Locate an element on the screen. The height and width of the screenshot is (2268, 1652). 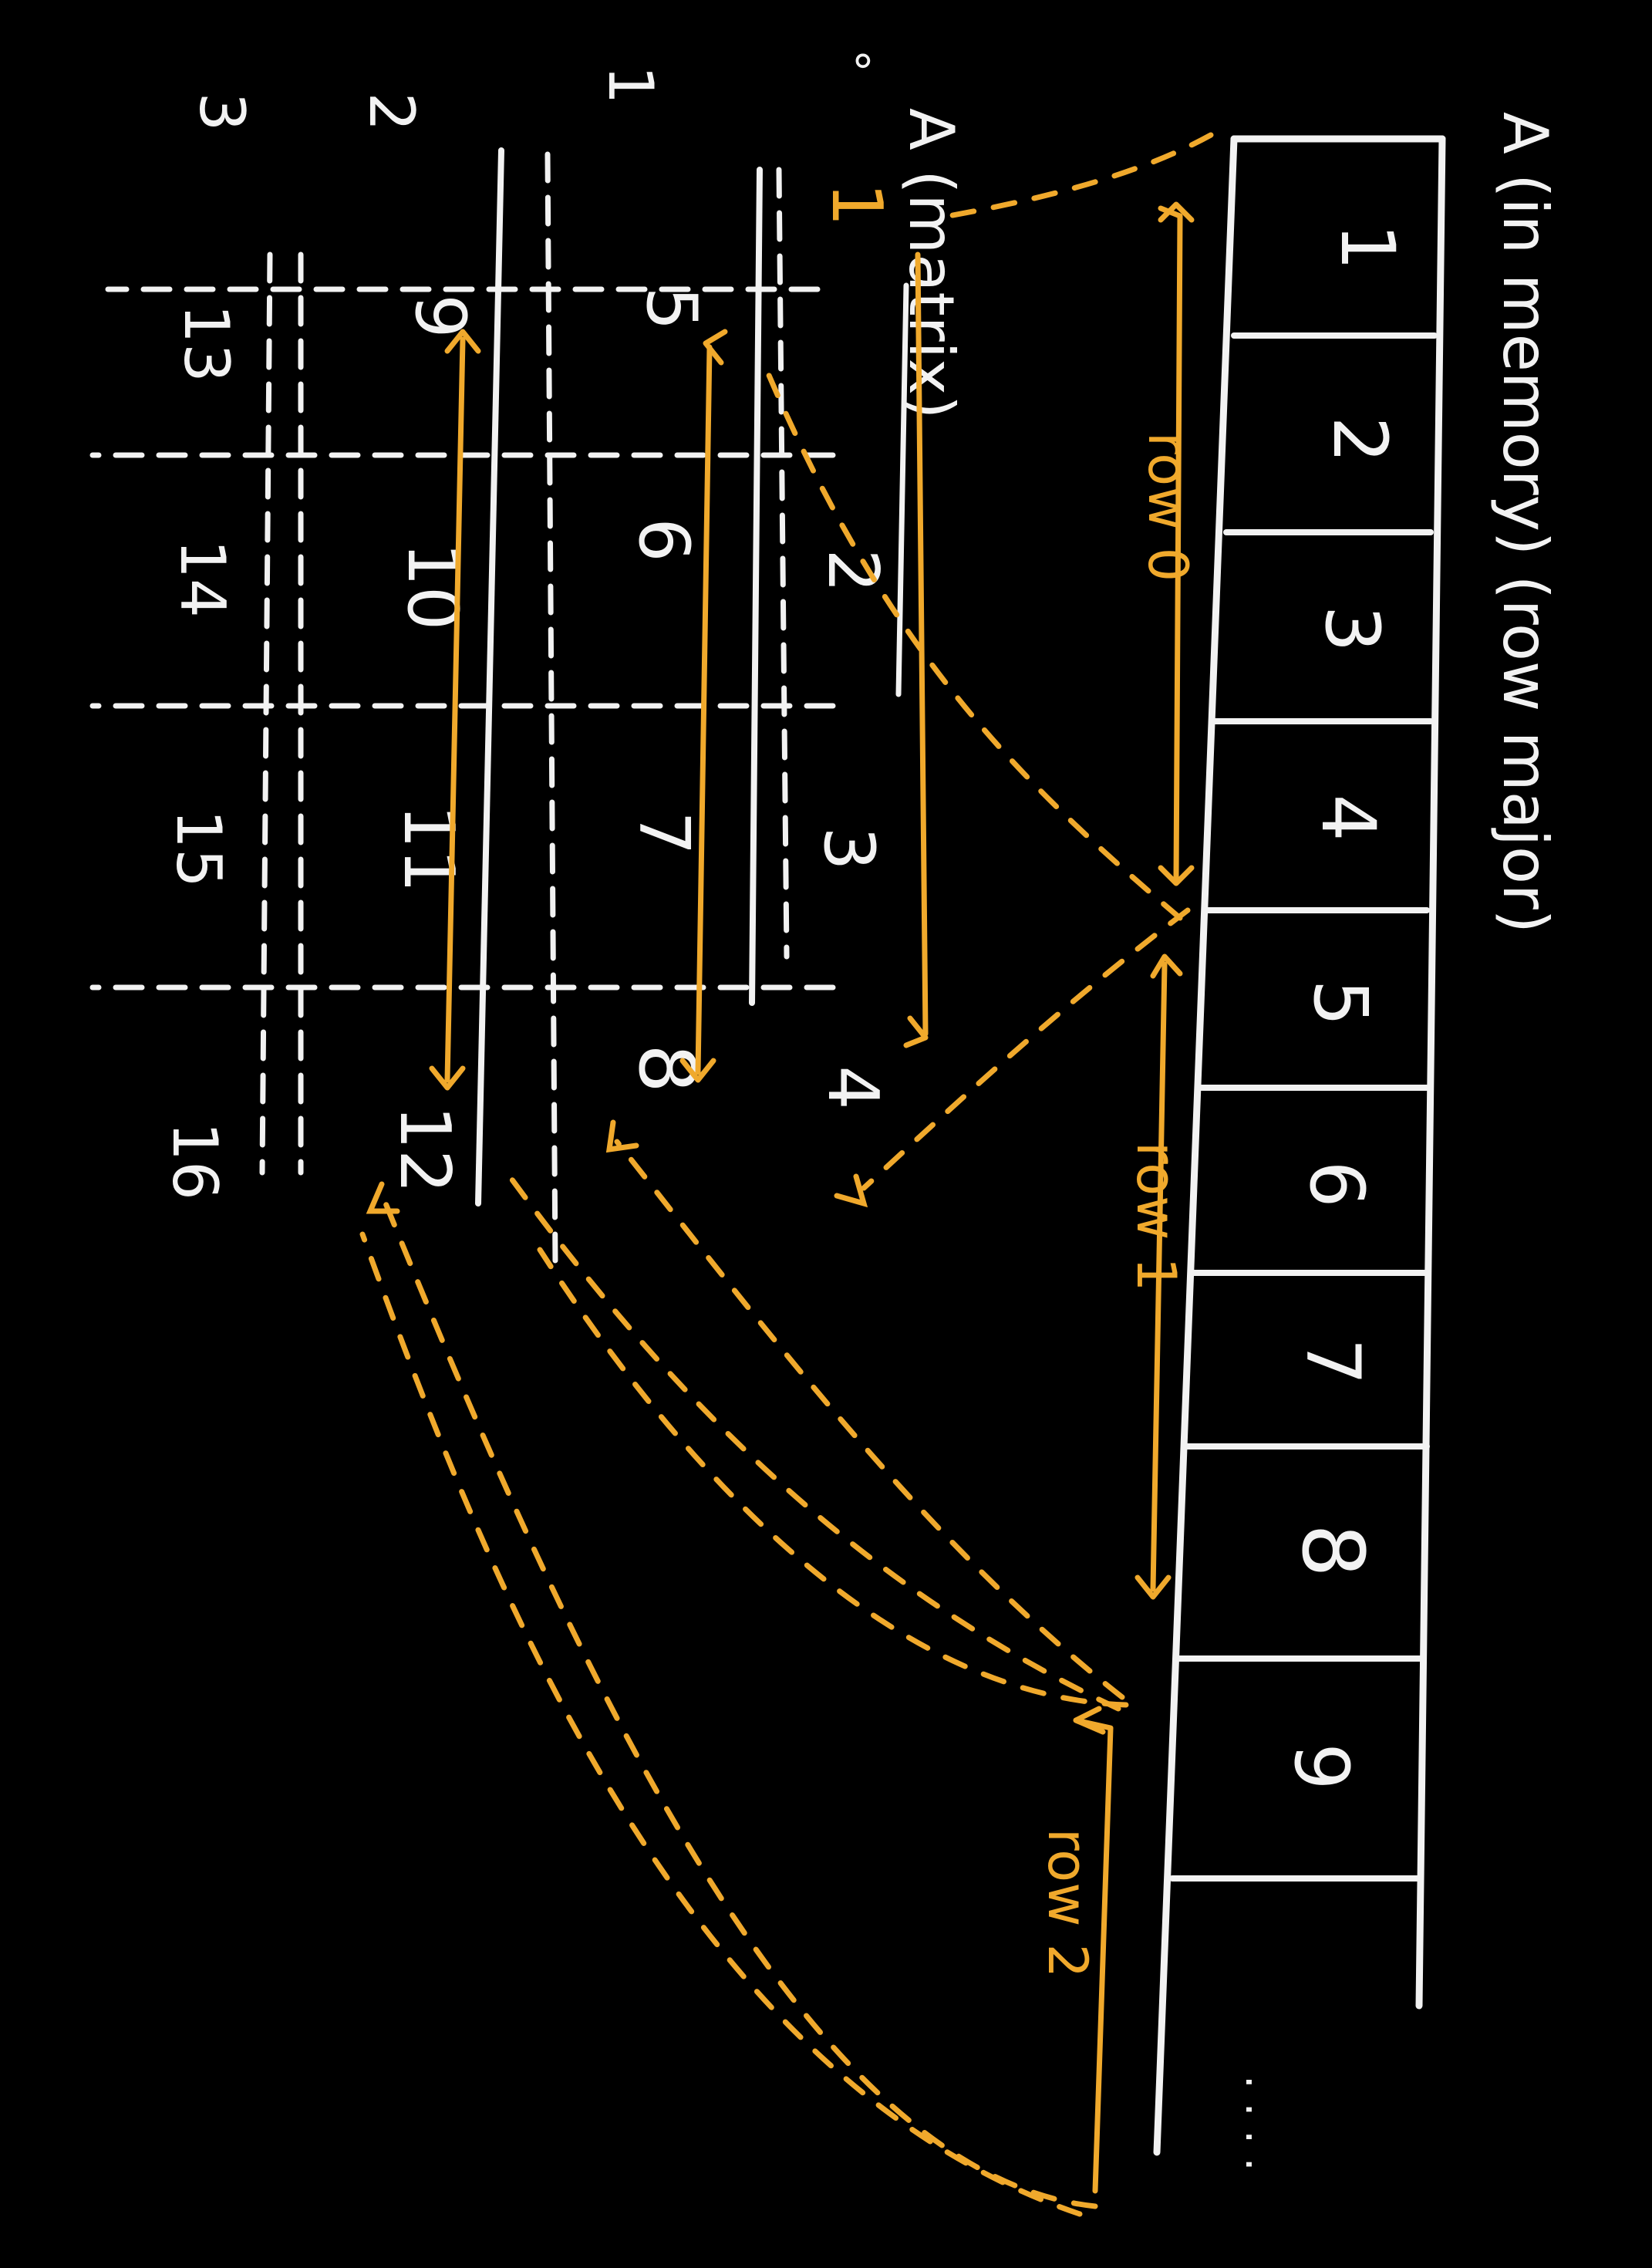
memory-cell: 7 is located at coordinates (1333, 1361).